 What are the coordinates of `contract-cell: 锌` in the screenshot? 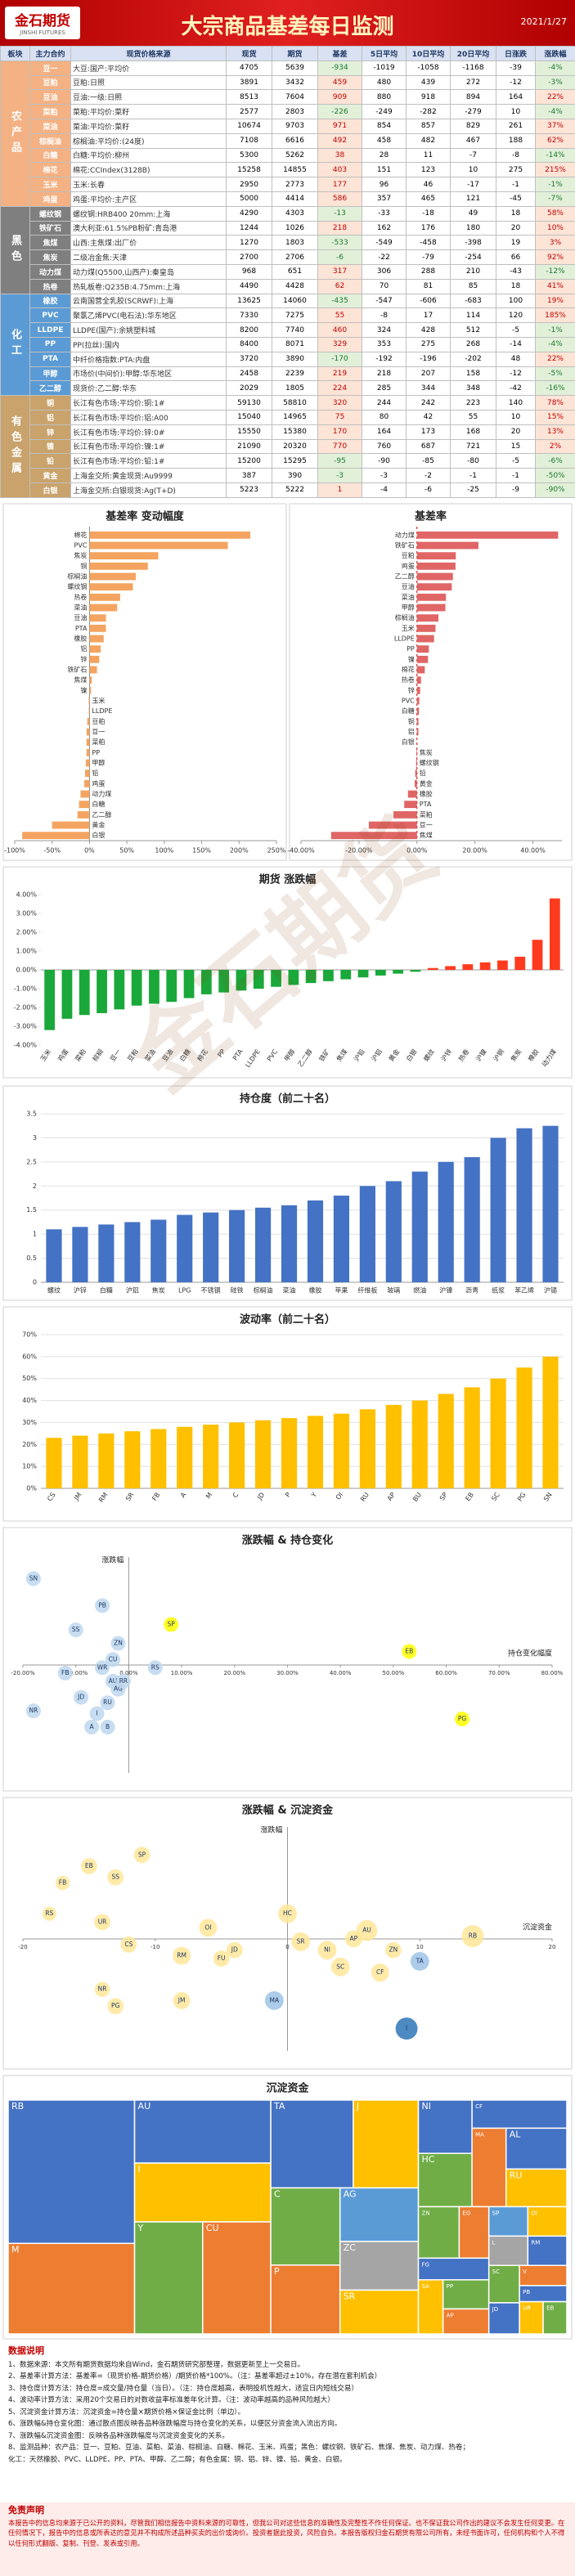 It's located at (50, 432).